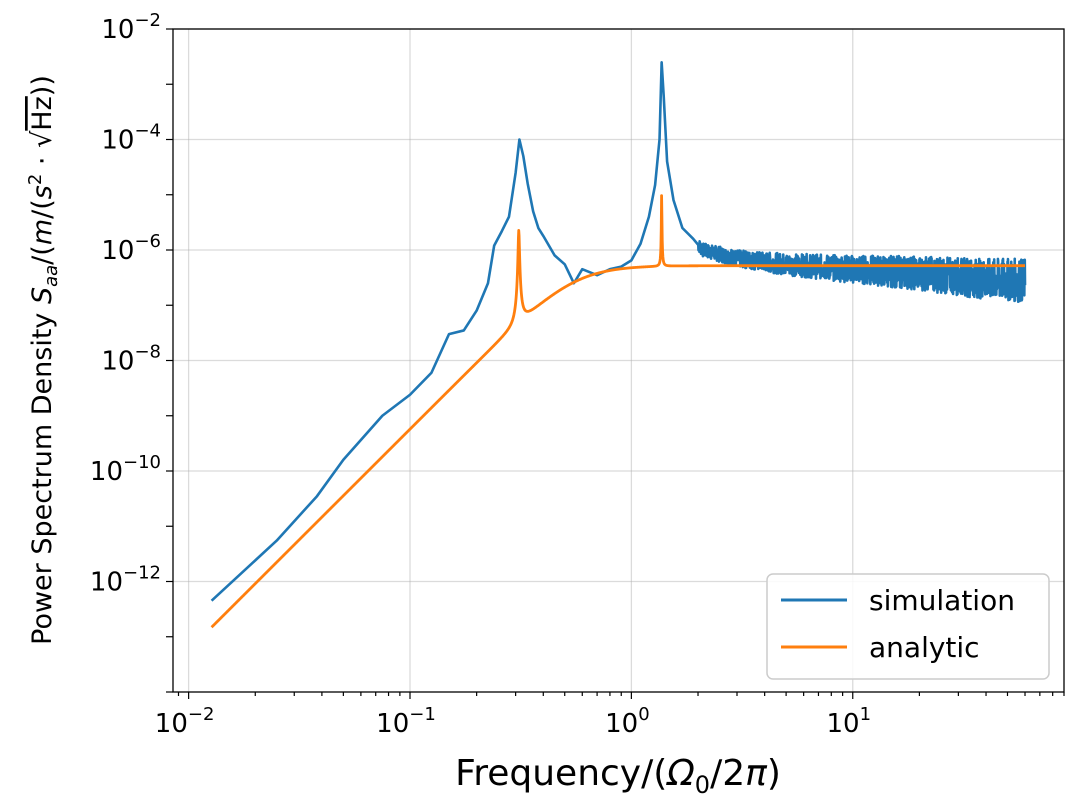 The width and height of the screenshot is (1079, 808). What do you see at coordinates (406, 721) in the screenshot?
I see `x-tick-label: 10⁻¹` at bounding box center [406, 721].